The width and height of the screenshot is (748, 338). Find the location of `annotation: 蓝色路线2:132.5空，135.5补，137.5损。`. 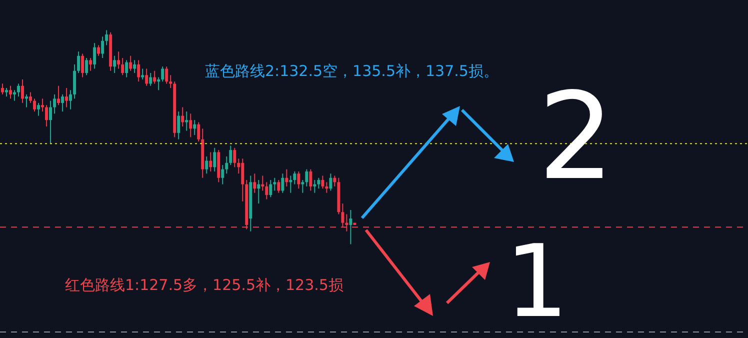

annotation: 蓝色路线2:132.5空，135.5补，137.5损。 is located at coordinates (351, 71).